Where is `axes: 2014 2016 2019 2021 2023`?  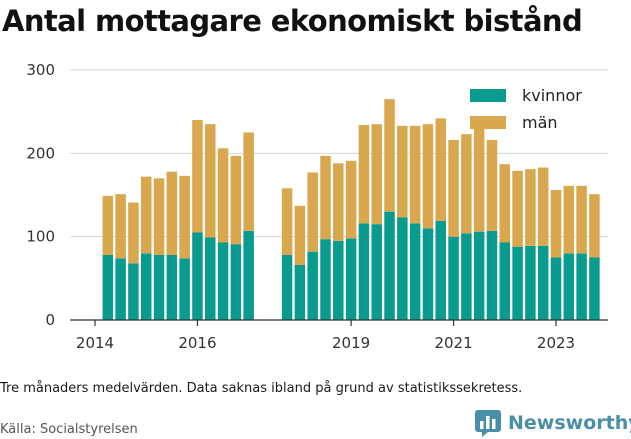 axes: 2014 2016 2019 2021 2023 is located at coordinates (339, 335).